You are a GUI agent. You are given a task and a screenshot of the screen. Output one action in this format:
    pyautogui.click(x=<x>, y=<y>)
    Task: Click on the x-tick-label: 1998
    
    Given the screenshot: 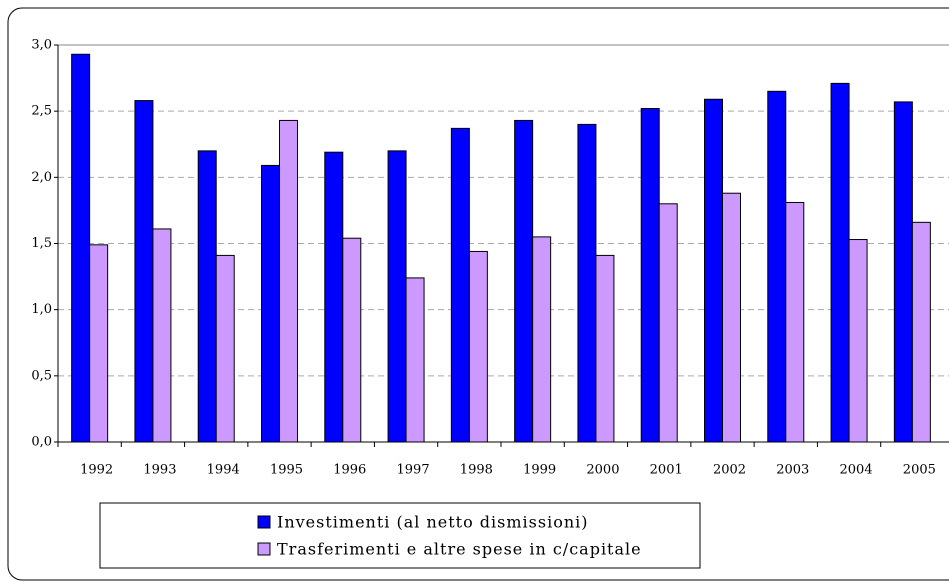 What is the action you would take?
    pyautogui.click(x=476, y=470)
    